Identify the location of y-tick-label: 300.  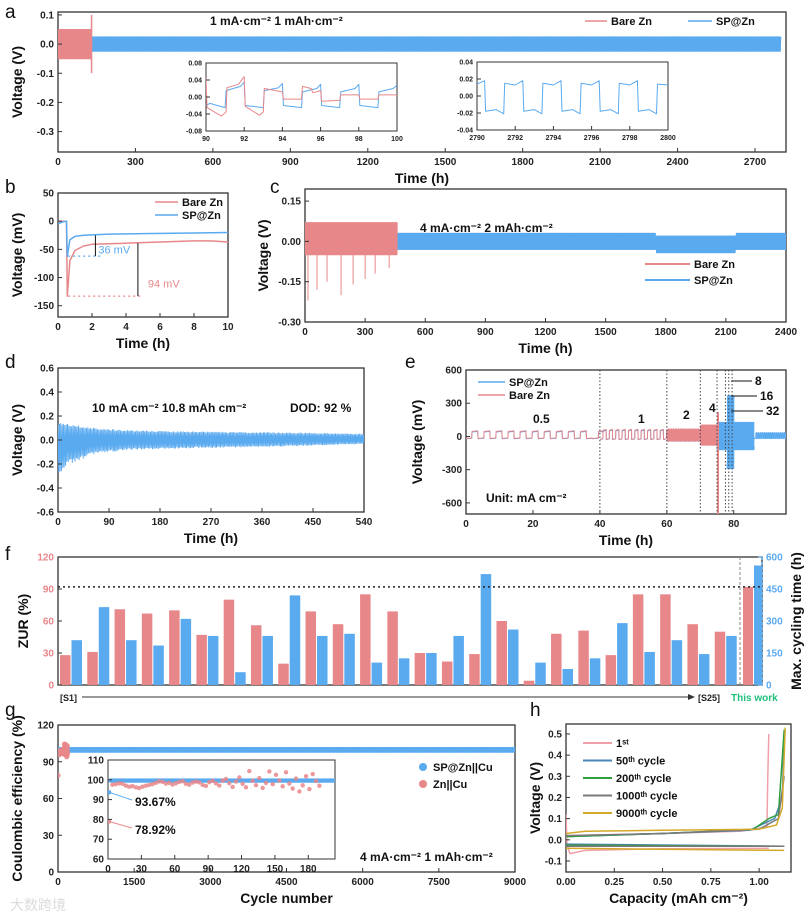
(453, 404).